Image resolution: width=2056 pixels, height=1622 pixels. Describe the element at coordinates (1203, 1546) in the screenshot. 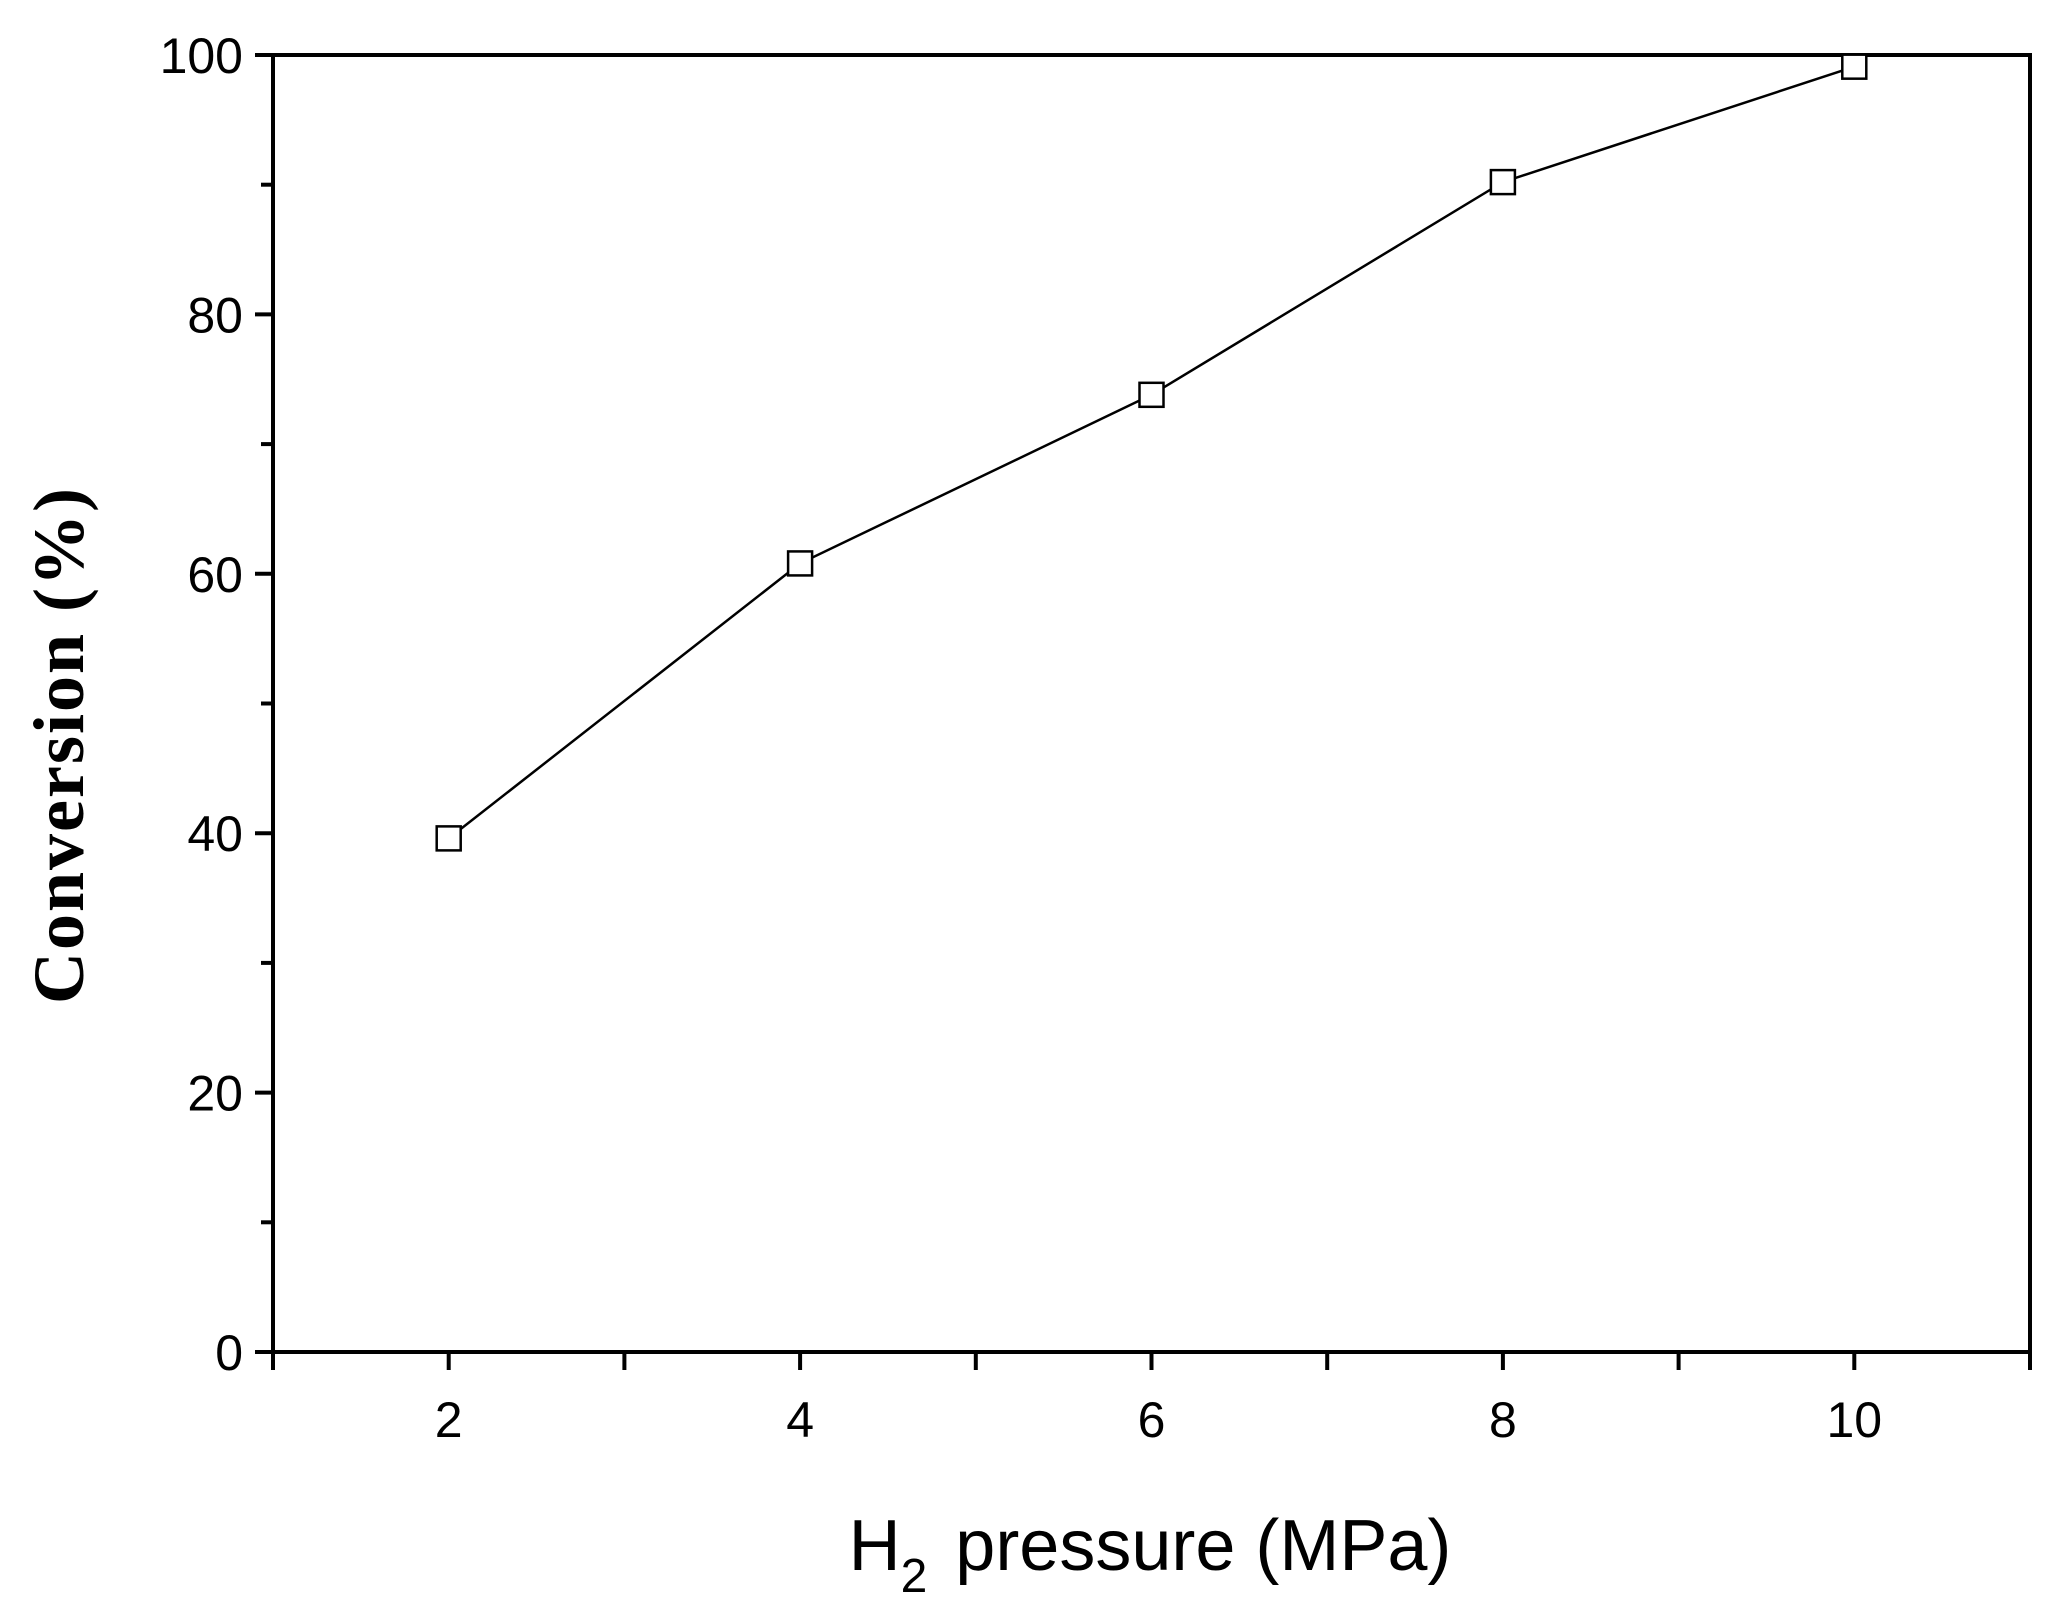

I see `x-axis-title-rest: pressure (MPa)` at that location.